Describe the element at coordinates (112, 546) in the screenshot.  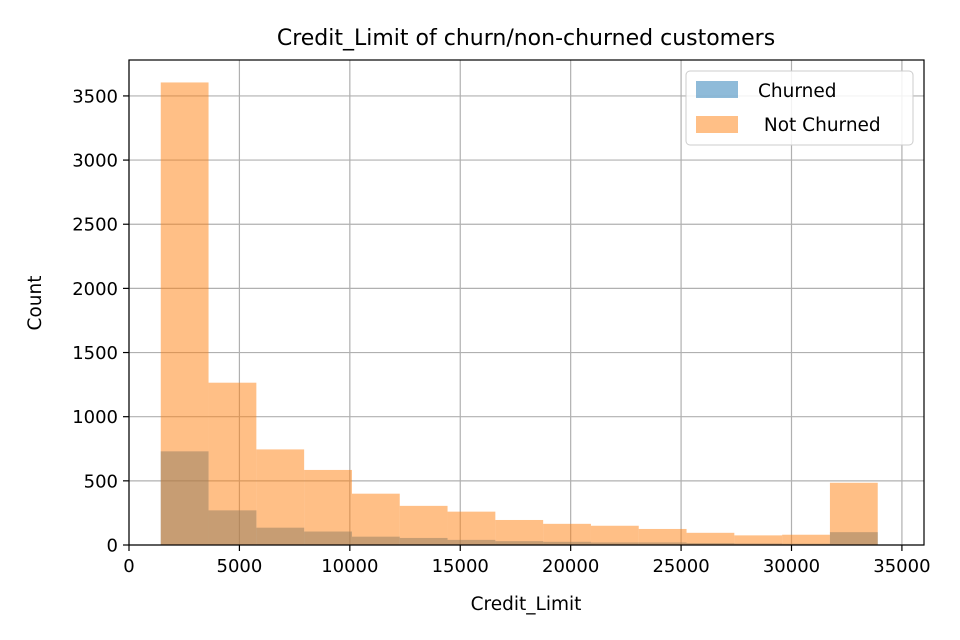
I see `y-tick-label: 0` at that location.